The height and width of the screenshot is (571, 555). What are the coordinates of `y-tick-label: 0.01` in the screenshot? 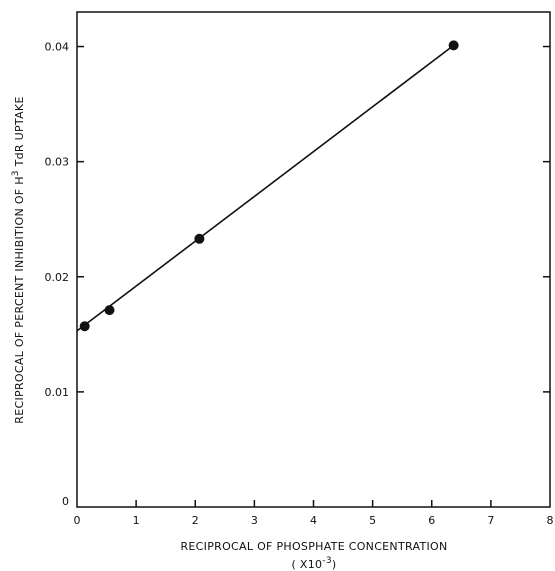 It's located at (57, 392).